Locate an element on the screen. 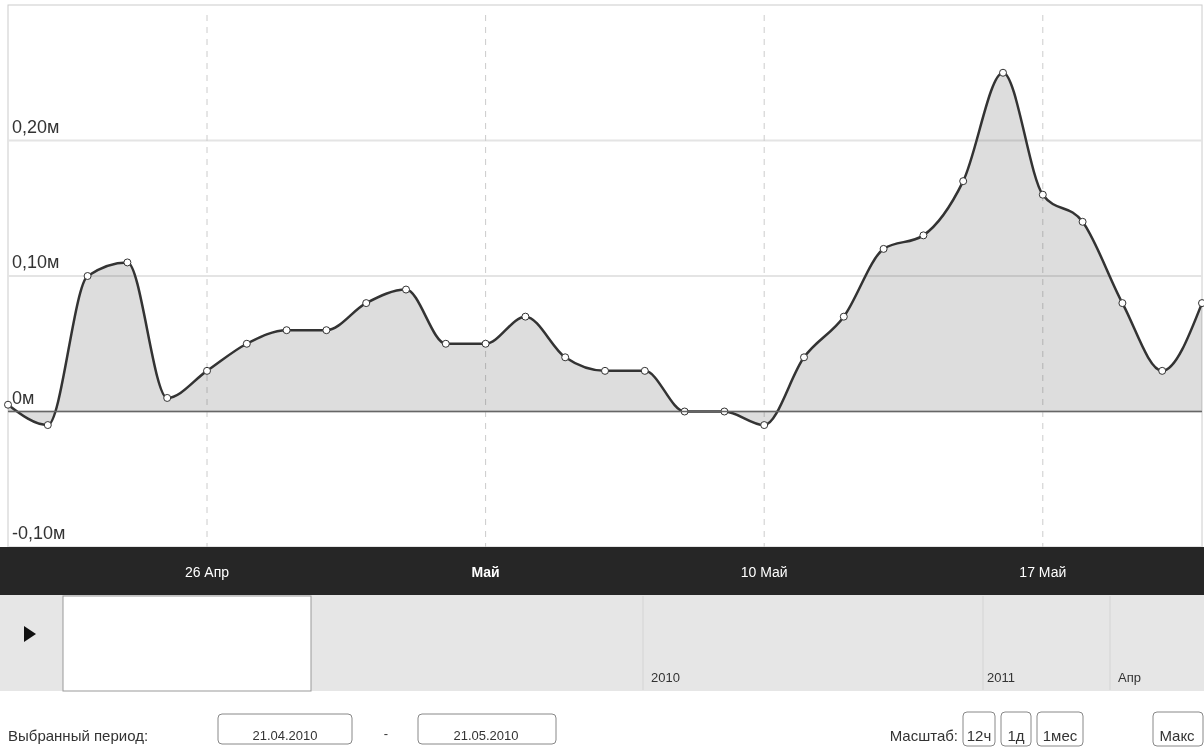 This screenshot has width=1204, height=756. text: 2011 is located at coordinates (1001, 677).